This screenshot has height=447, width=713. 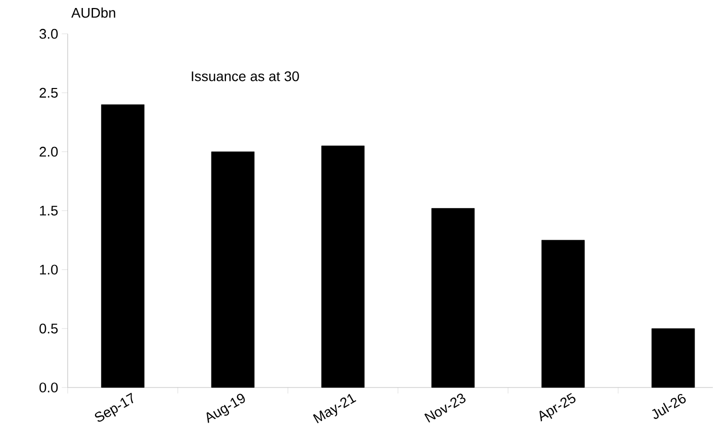 I want to click on y-axis-title: AUDbn, so click(x=93, y=12).